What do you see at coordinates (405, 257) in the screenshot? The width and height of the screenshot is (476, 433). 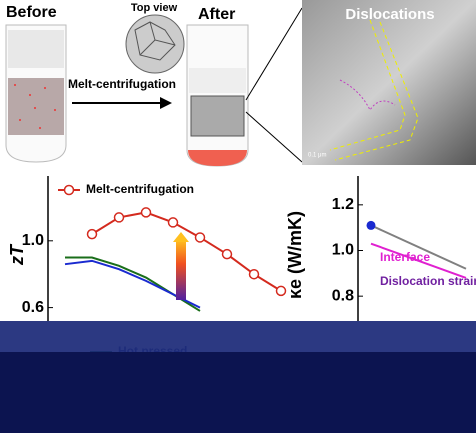 I see `annotation: Interface` at bounding box center [405, 257].